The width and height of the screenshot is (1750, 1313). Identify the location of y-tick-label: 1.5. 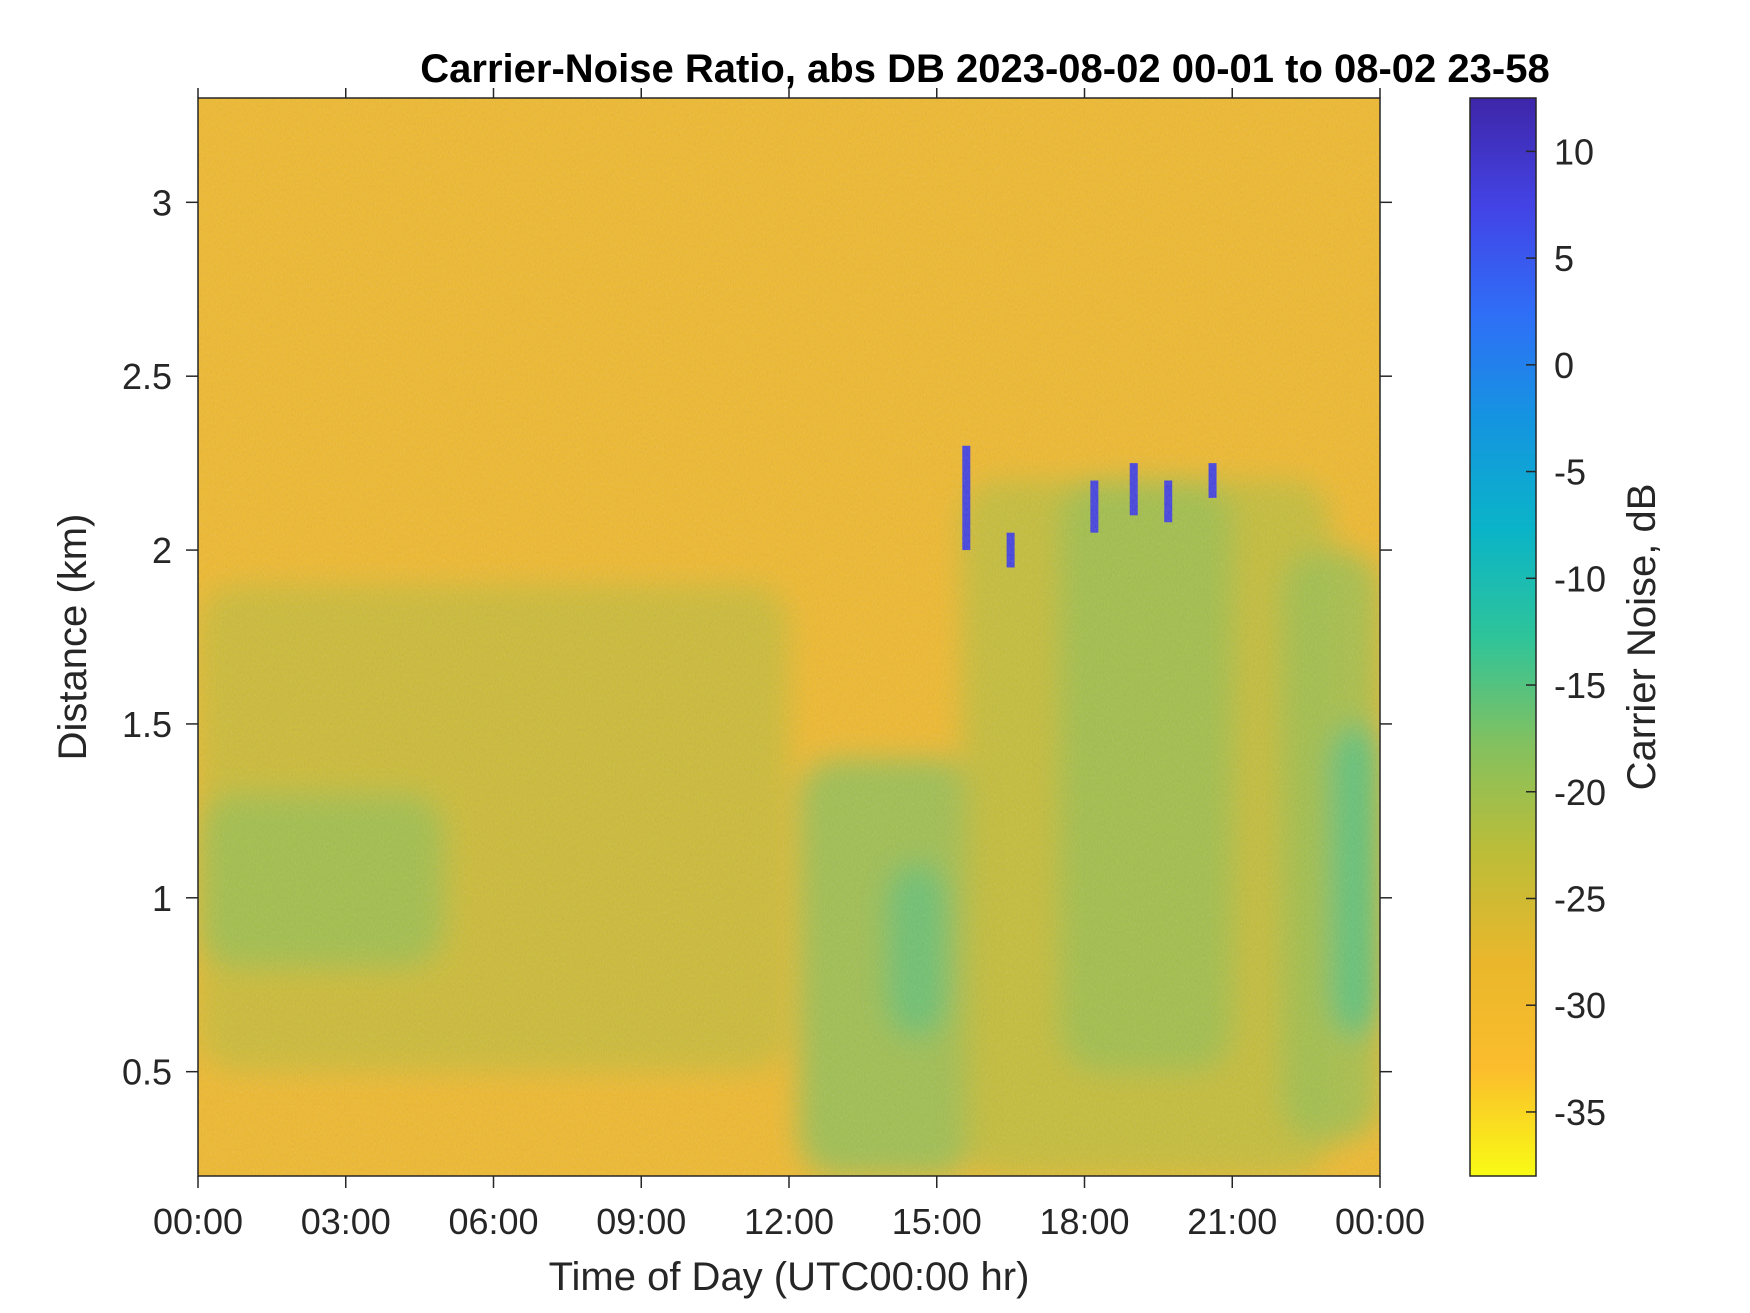
(147, 724).